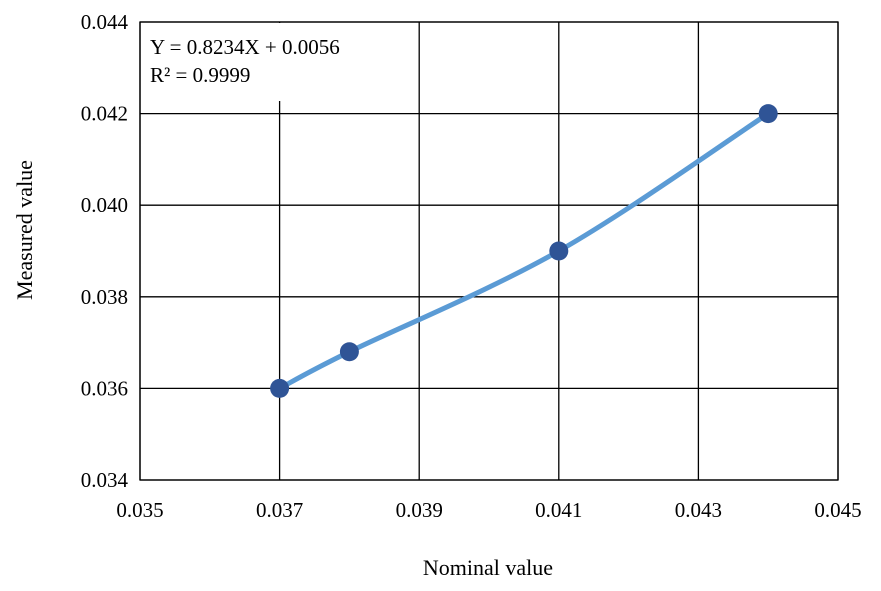 The width and height of the screenshot is (881, 591). I want to click on x-tick-labels: 0.035 0.037 0.039 0.041 0.043 0.045, so click(488, 510).